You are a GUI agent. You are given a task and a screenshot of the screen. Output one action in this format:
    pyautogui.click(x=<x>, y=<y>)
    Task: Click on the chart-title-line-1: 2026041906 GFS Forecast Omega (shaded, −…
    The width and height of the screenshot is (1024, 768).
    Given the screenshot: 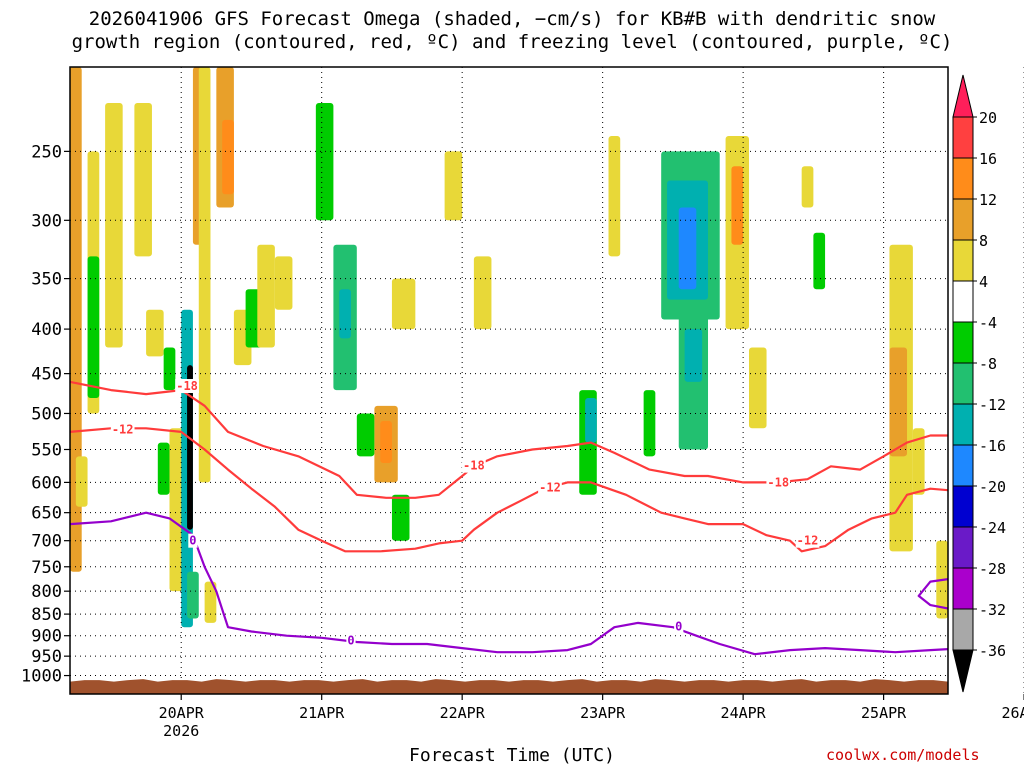 What is the action you would take?
    pyautogui.click(x=512, y=19)
    